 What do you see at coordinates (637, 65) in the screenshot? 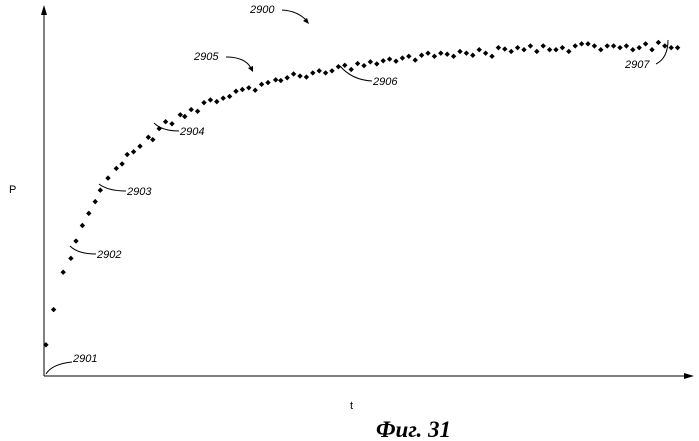
I see `annotation-2907: 2907` at bounding box center [637, 65].